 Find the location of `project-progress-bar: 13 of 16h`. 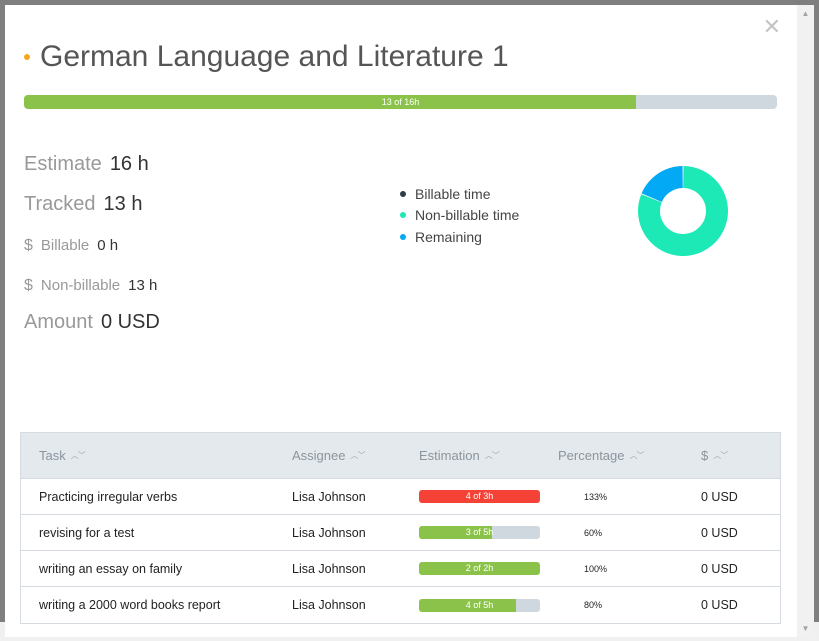

project-progress-bar: 13 of 16h is located at coordinates (400, 102).